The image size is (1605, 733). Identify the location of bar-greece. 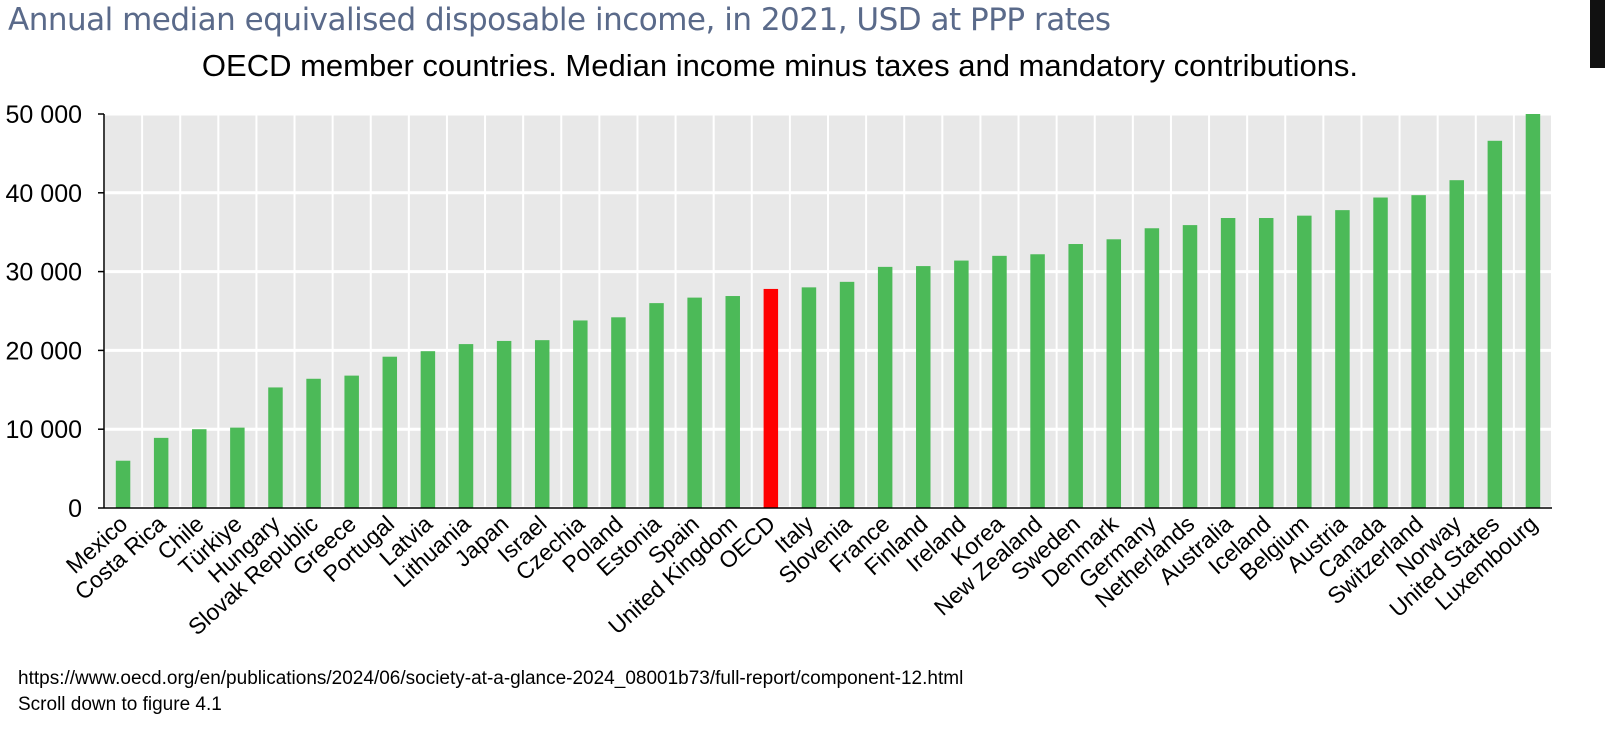
(351, 441).